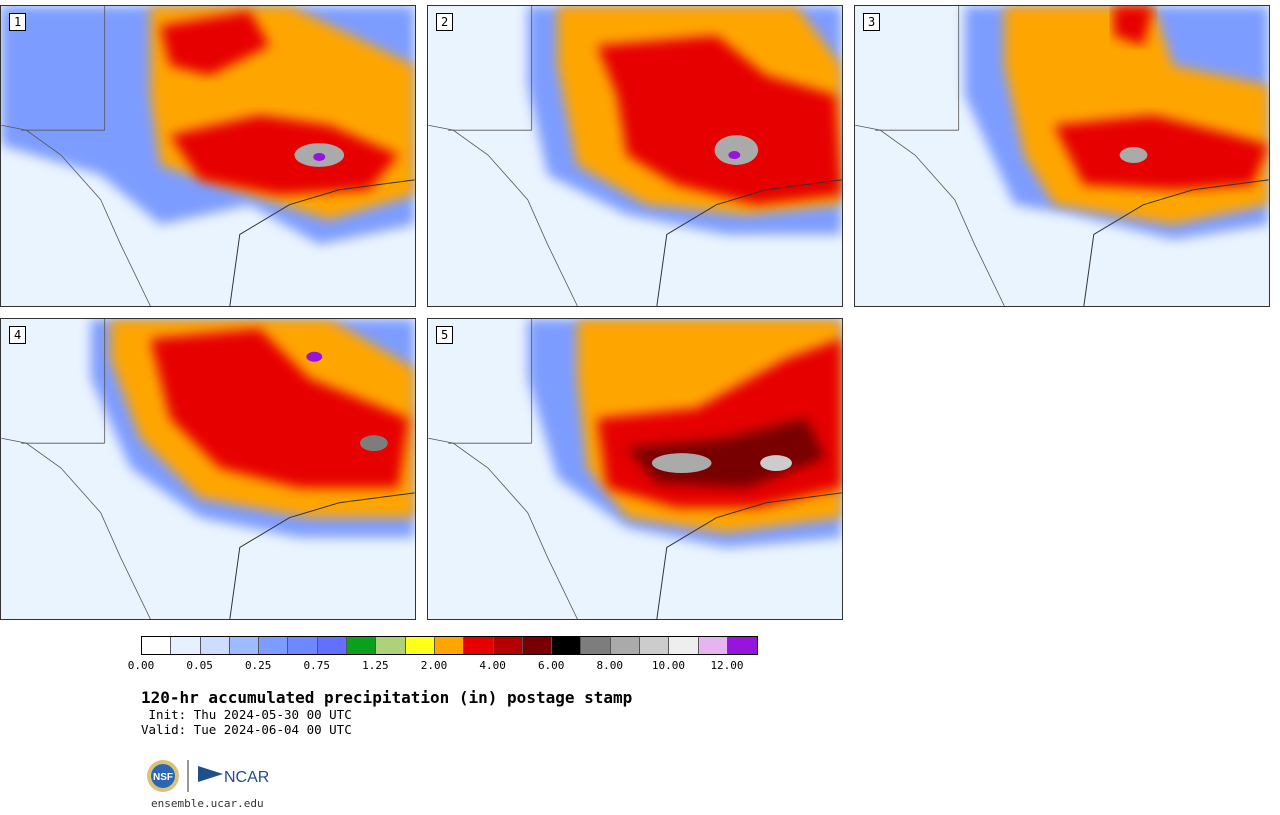 Image resolution: width=1280 pixels, height=815 pixels. I want to click on colorbar-tick-label: 10.00, so click(668, 665).